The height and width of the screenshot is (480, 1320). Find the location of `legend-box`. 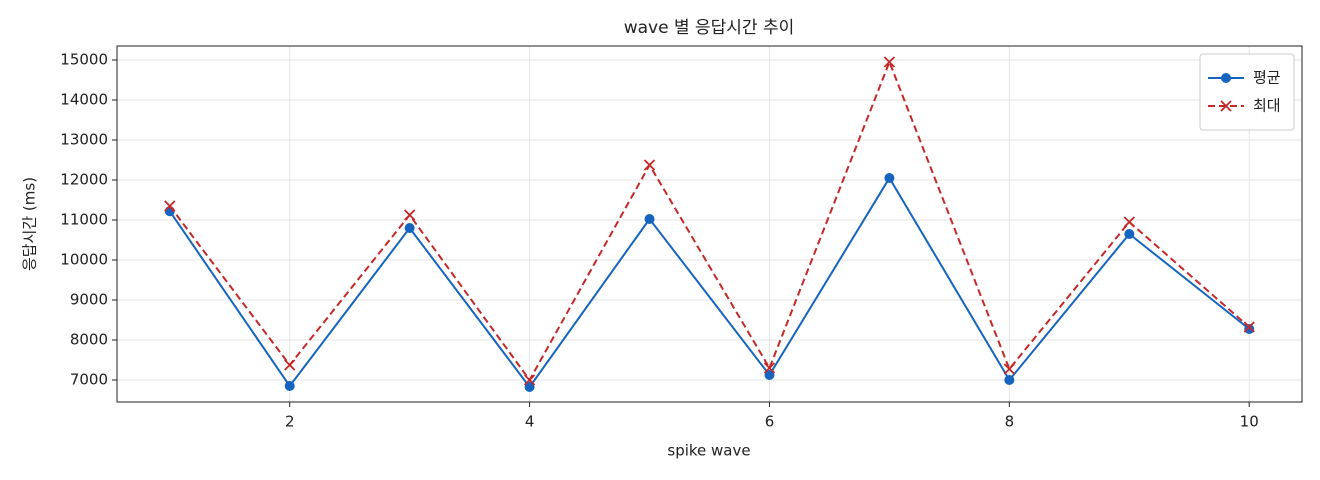

legend-box is located at coordinates (1247, 92).